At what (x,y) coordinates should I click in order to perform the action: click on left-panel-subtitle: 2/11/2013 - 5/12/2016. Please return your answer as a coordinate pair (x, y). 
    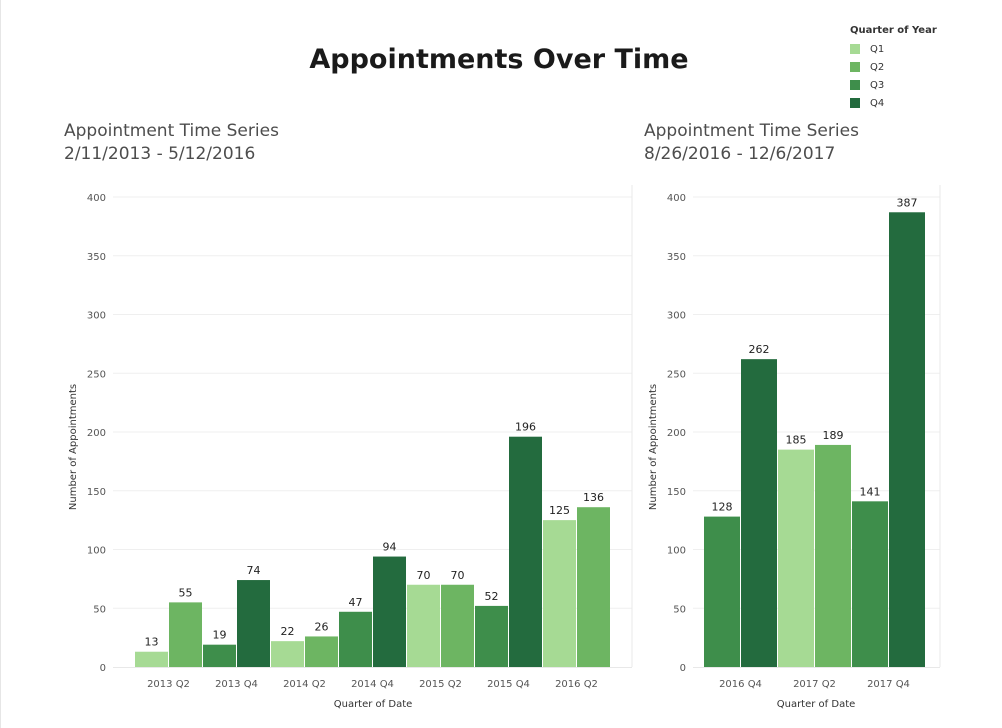
    Looking at the image, I should click on (160, 154).